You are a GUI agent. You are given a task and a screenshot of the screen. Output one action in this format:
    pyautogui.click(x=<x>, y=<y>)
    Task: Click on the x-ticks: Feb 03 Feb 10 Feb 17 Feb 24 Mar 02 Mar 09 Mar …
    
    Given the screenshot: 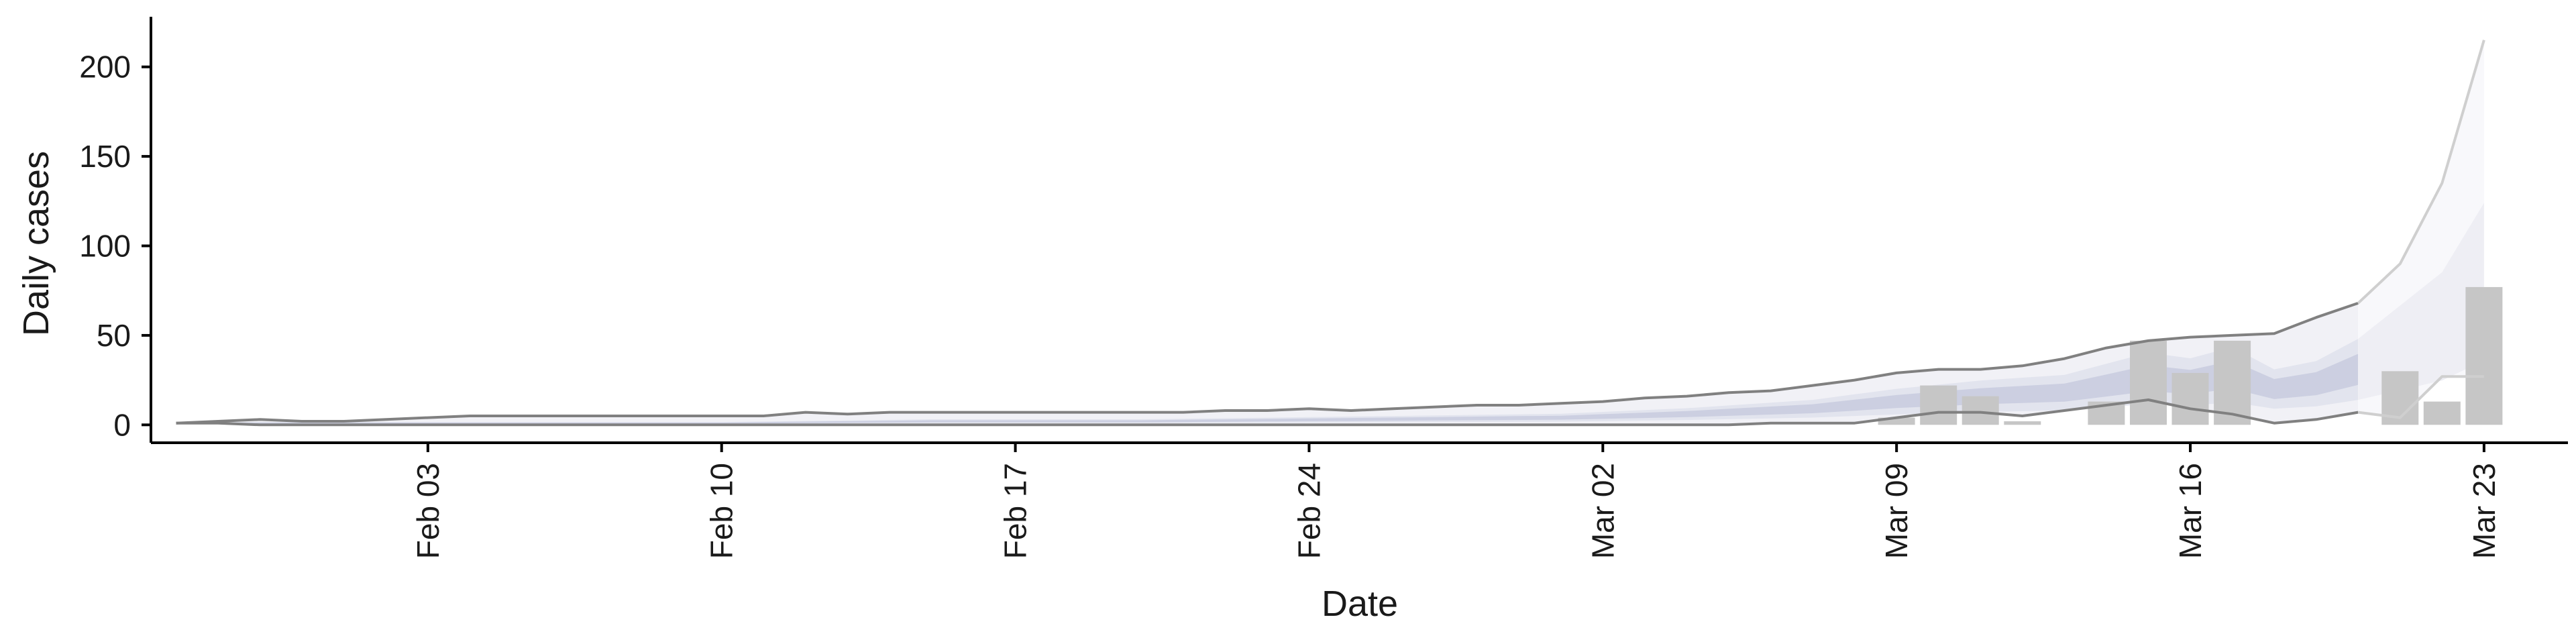 What is the action you would take?
    pyautogui.click(x=1456, y=501)
    